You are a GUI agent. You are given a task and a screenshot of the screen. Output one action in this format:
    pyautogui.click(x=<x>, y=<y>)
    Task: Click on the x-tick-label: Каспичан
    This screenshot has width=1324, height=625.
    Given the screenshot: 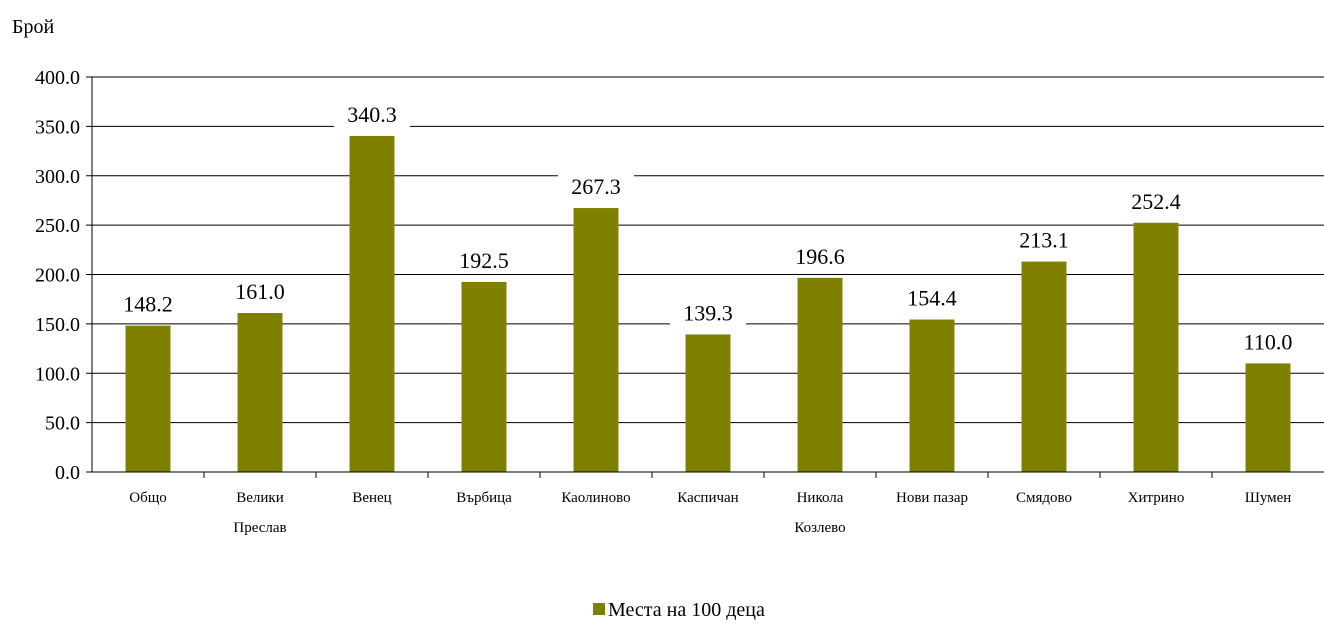 What is the action you would take?
    pyautogui.click(x=707, y=498)
    